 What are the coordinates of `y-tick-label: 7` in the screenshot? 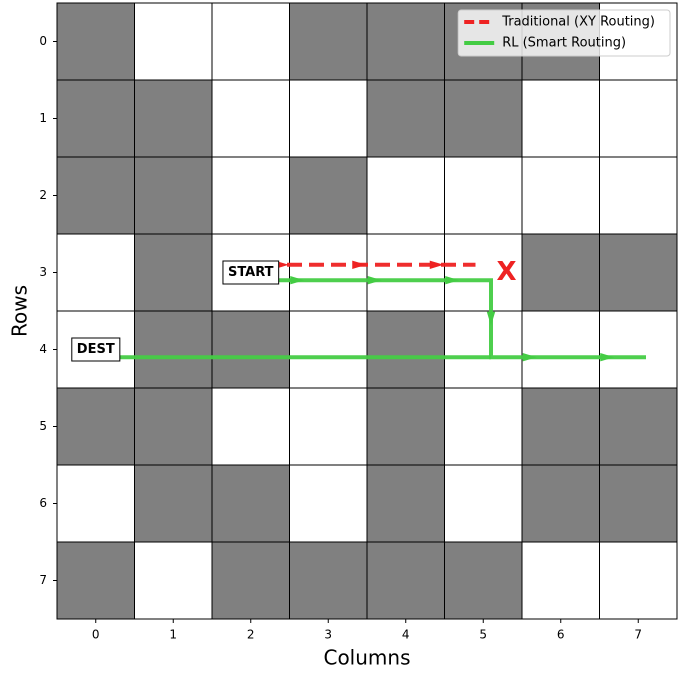 It's located at (43, 580).